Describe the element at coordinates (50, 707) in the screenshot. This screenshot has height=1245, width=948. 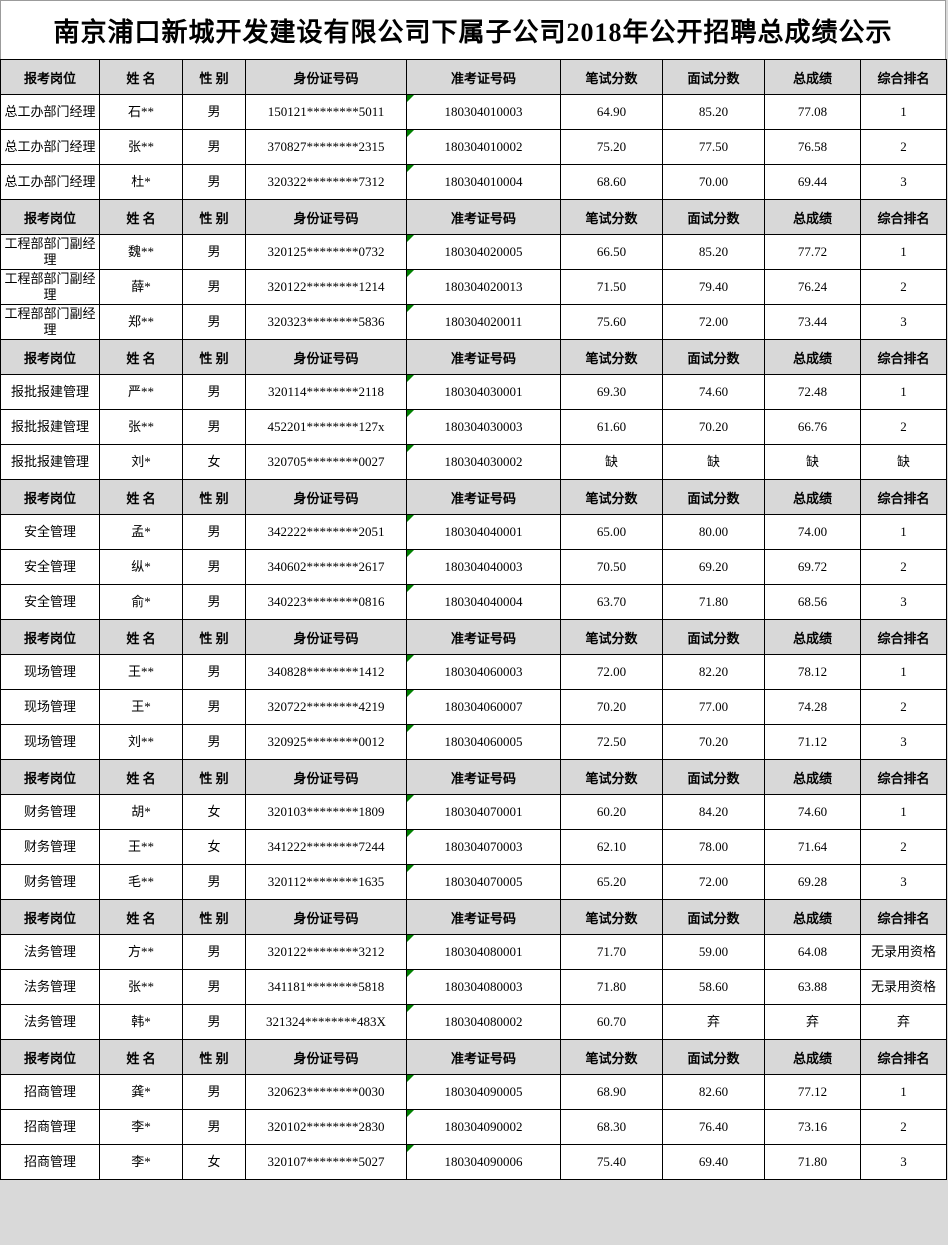
I see `position-cell: 现场管理` at that location.